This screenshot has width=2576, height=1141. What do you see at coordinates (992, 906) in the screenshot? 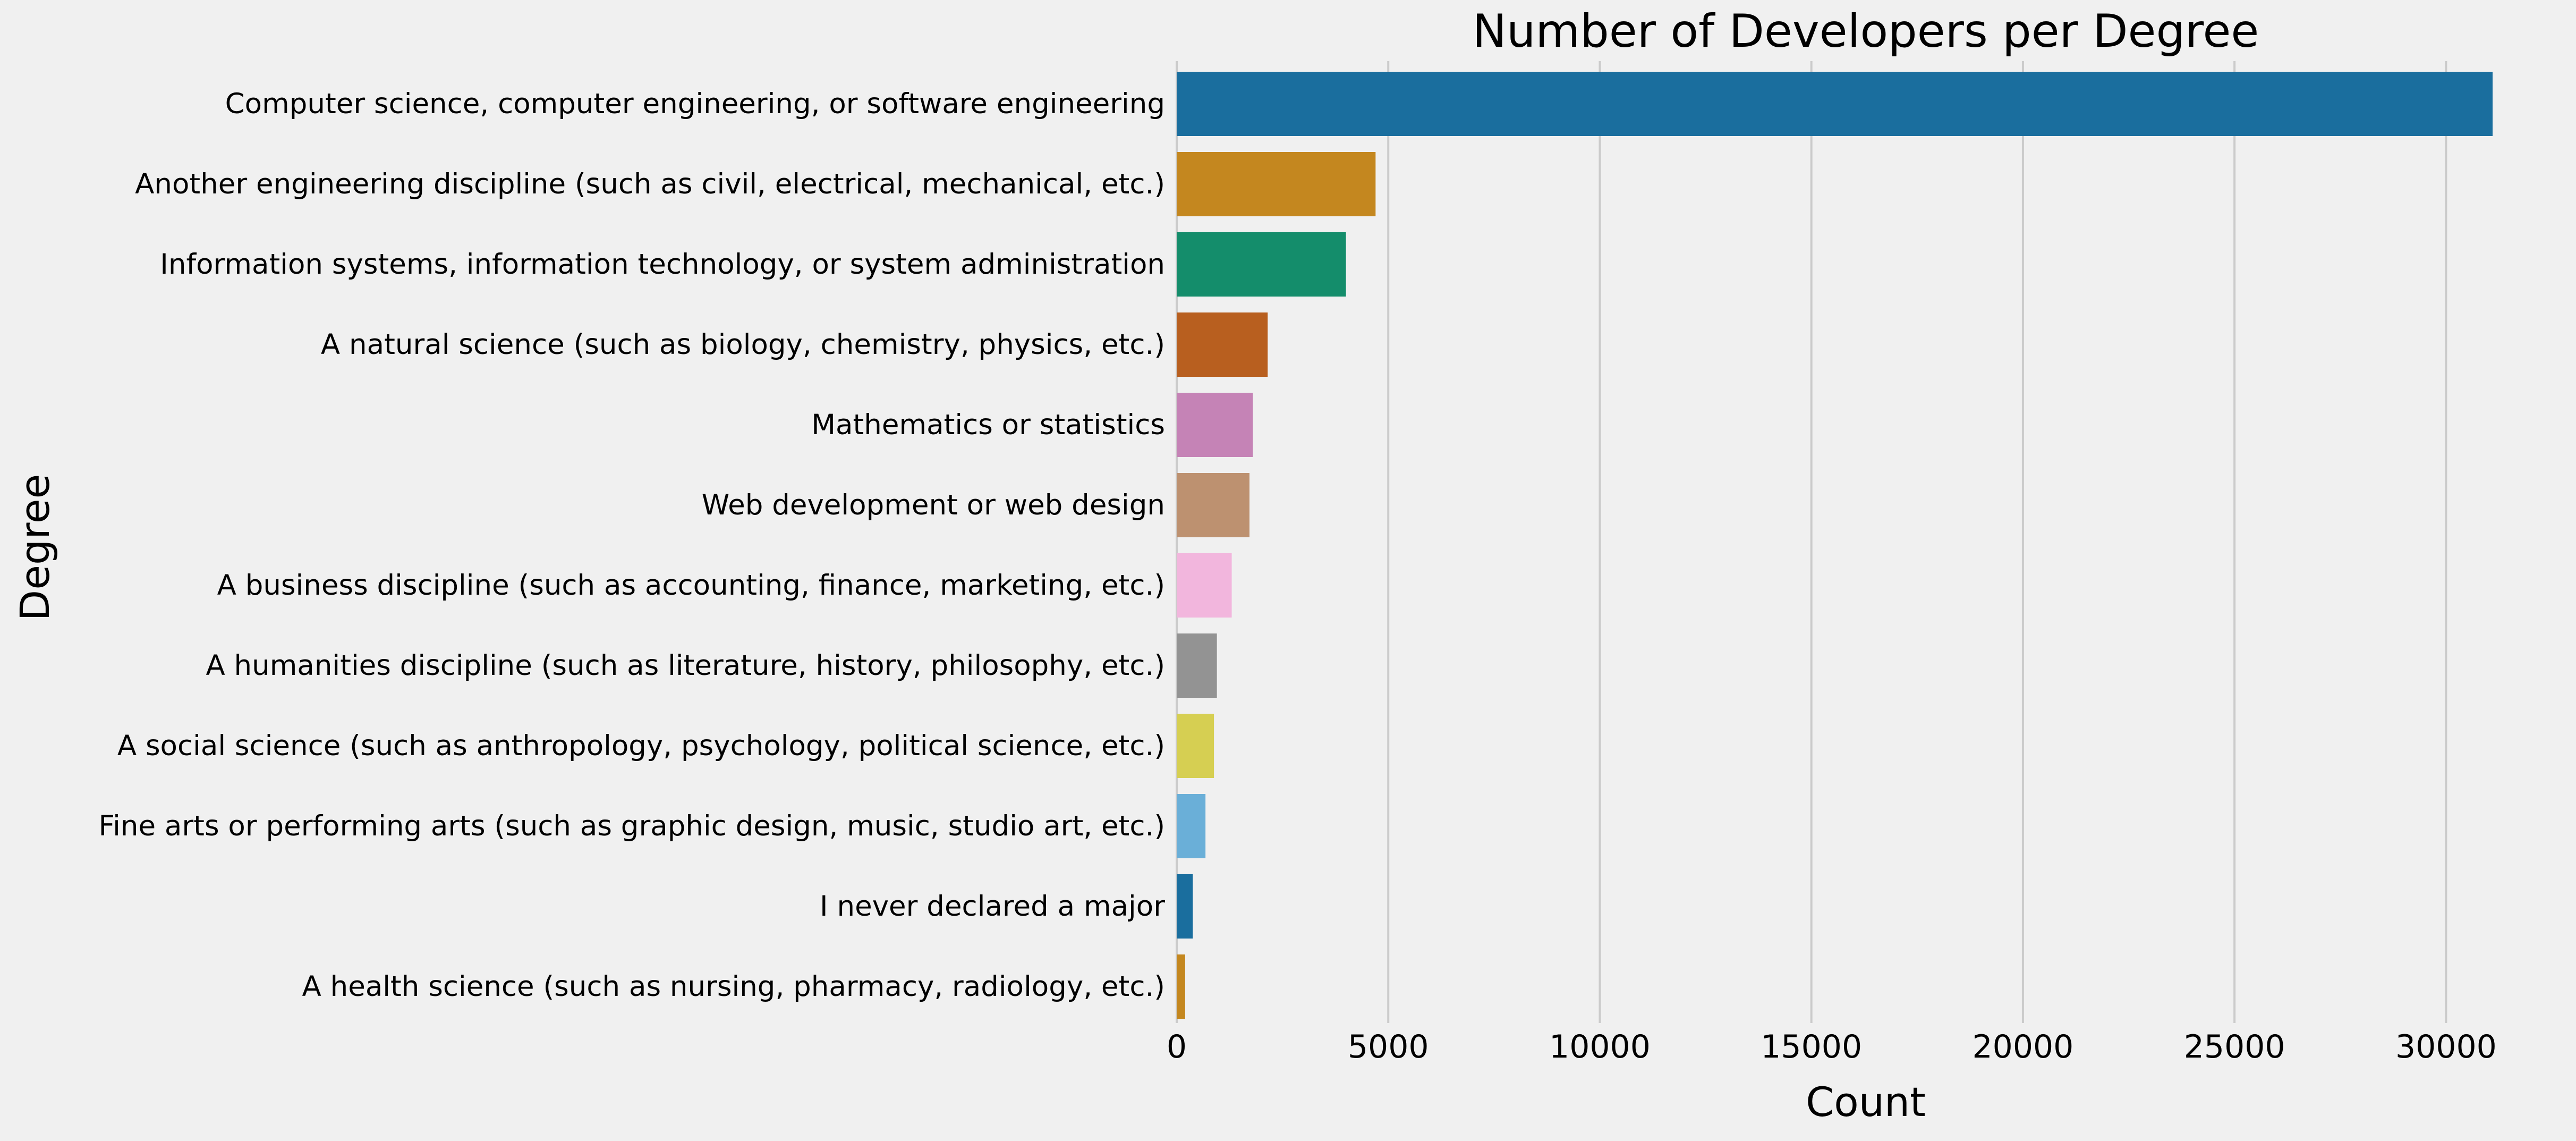
I see `category-label: I never declared a major` at bounding box center [992, 906].